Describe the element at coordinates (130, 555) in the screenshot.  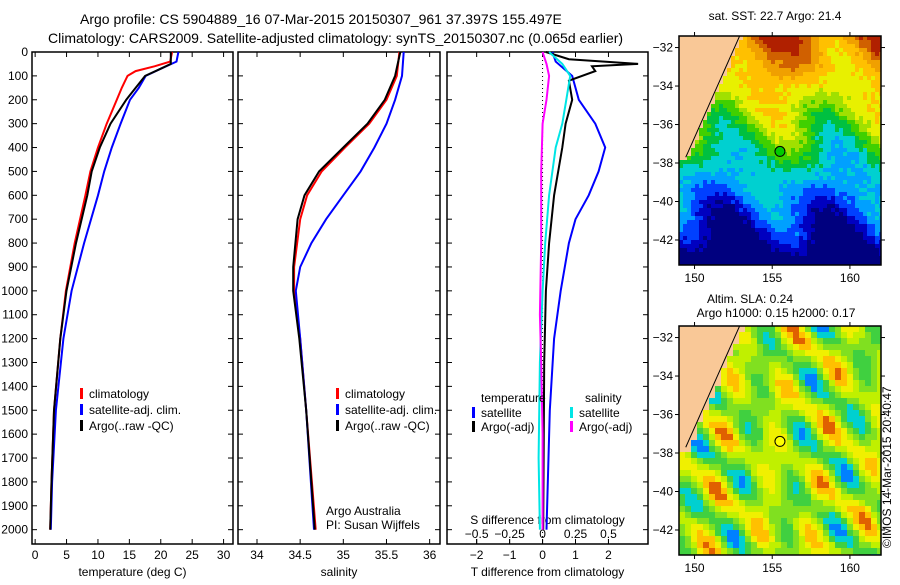
I see `x-tick-label: 15` at that location.